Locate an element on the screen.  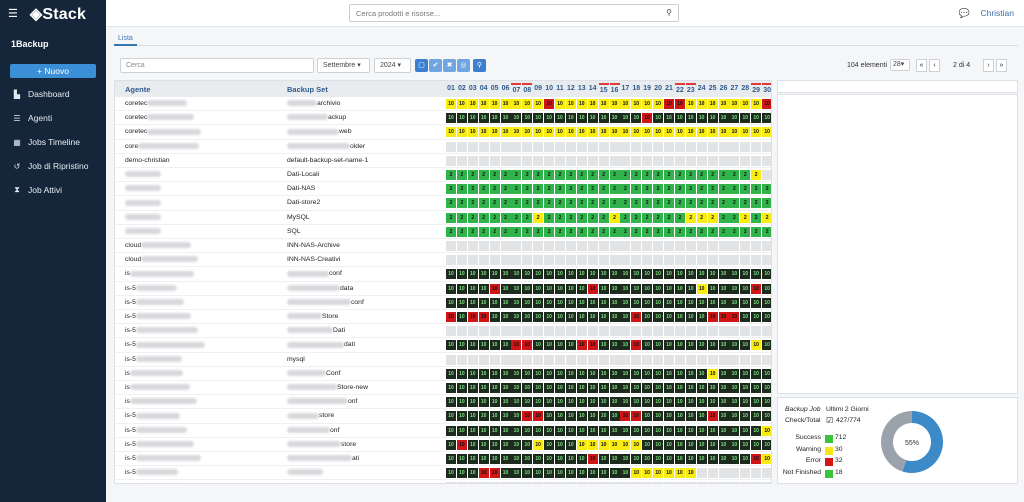
search-icon: ⚲ is located at coordinates (479, 65).